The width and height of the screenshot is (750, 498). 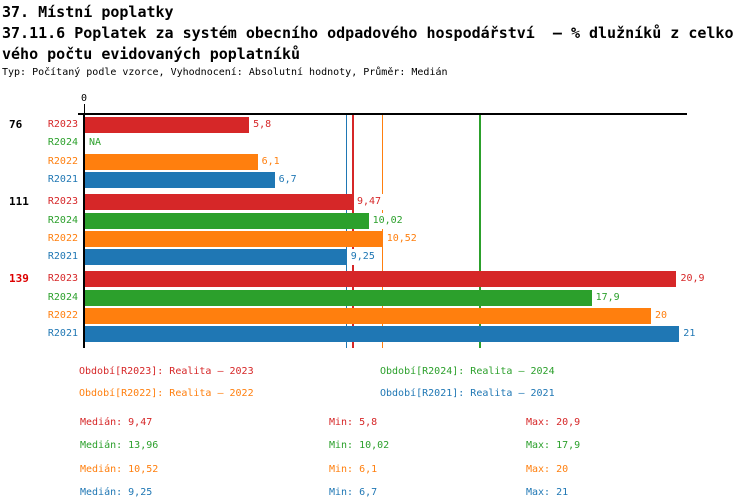 What do you see at coordinates (166, 371) in the screenshot?
I see `legend-item-r2023: Období[R2023]: Realita – 2023` at bounding box center [166, 371].